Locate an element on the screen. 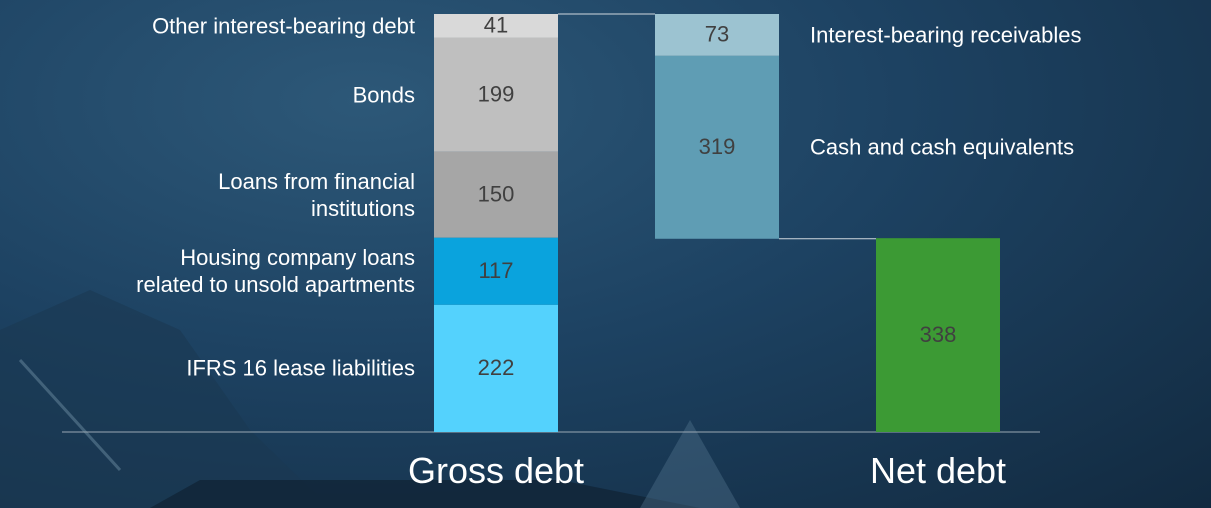  value-label: 41 is located at coordinates (496, 25).